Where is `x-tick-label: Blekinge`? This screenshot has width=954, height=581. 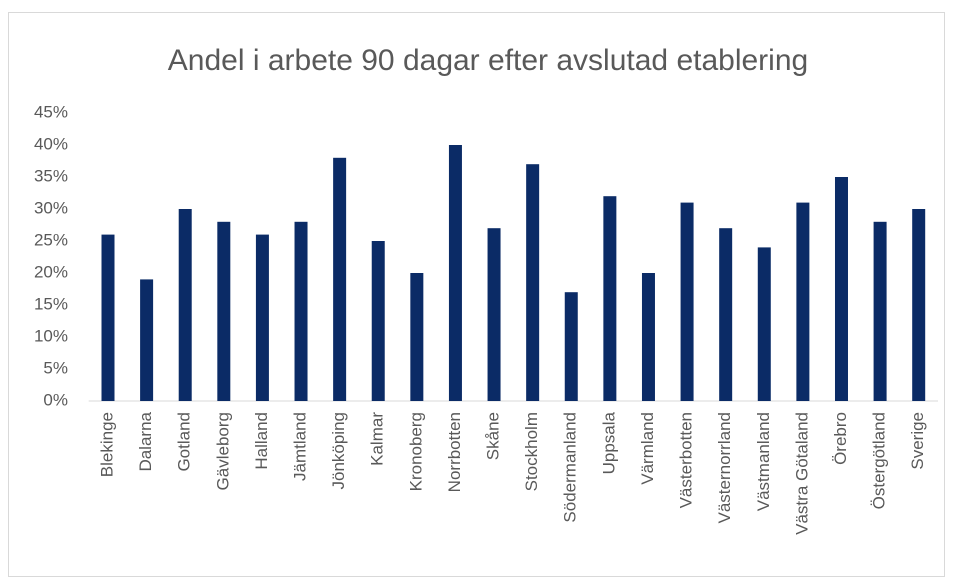 x-tick-label: Blekinge is located at coordinates (106, 444).